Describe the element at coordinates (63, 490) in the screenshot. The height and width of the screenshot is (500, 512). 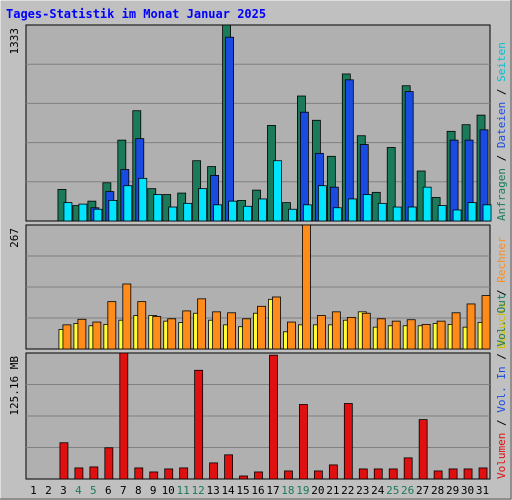
I see `x-tick-label: 3` at that location.